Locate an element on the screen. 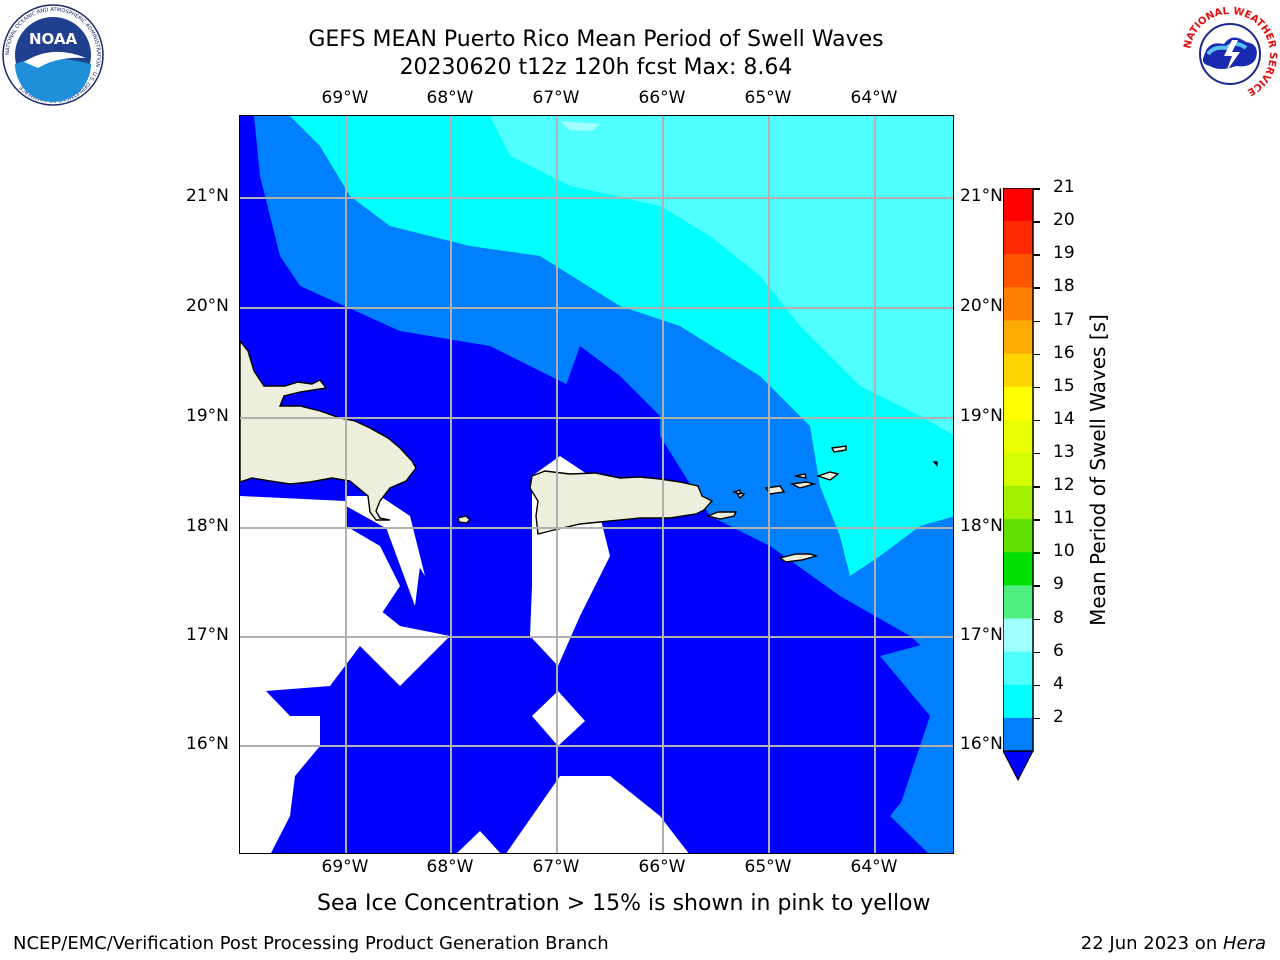 The image size is (1280, 960). colorbar-tick-label: 8 is located at coordinates (1058, 617).